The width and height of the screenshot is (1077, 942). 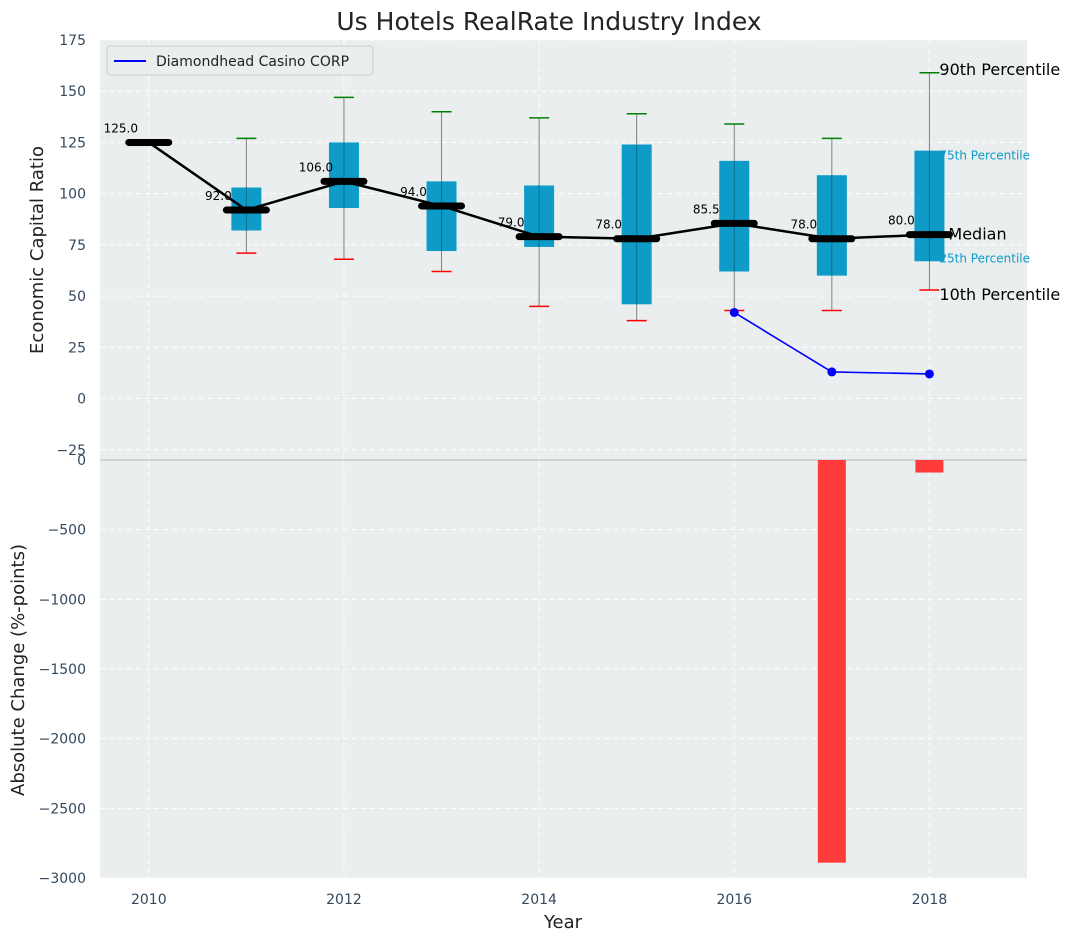 I want to click on company-series, so click(x=831, y=343).